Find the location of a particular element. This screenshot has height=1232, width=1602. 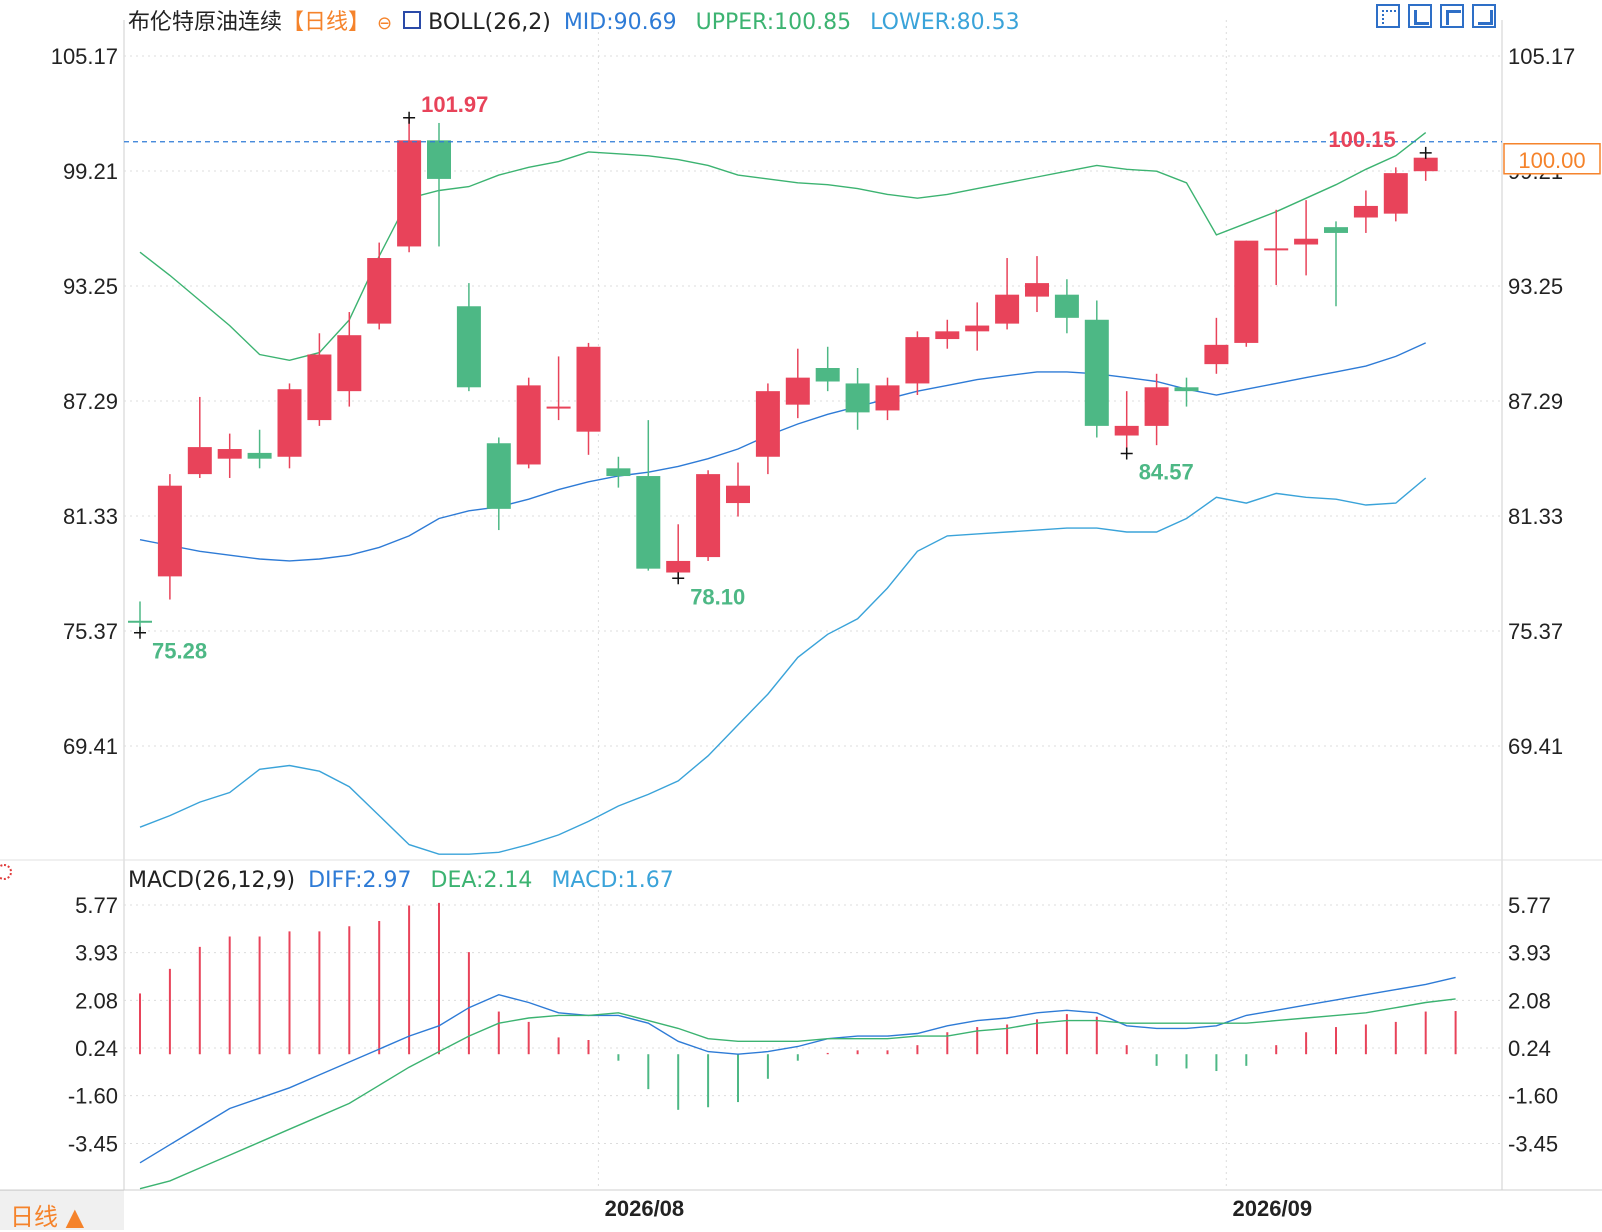

zoom-out-icon is located at coordinates (1420, 16).